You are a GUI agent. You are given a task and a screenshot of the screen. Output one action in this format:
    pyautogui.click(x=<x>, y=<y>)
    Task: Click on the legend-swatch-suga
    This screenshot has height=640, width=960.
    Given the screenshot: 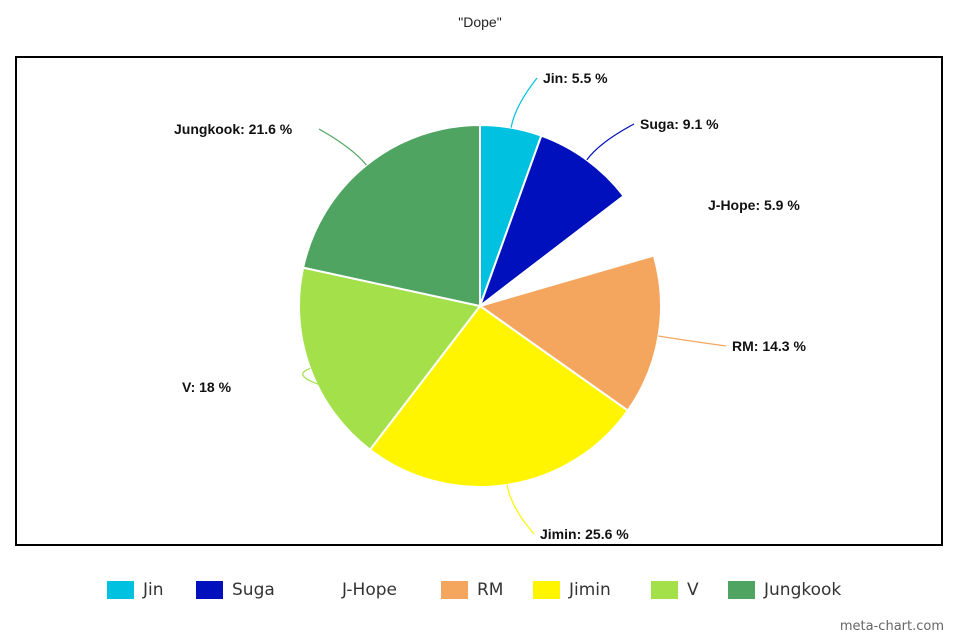 What is the action you would take?
    pyautogui.click(x=209, y=590)
    